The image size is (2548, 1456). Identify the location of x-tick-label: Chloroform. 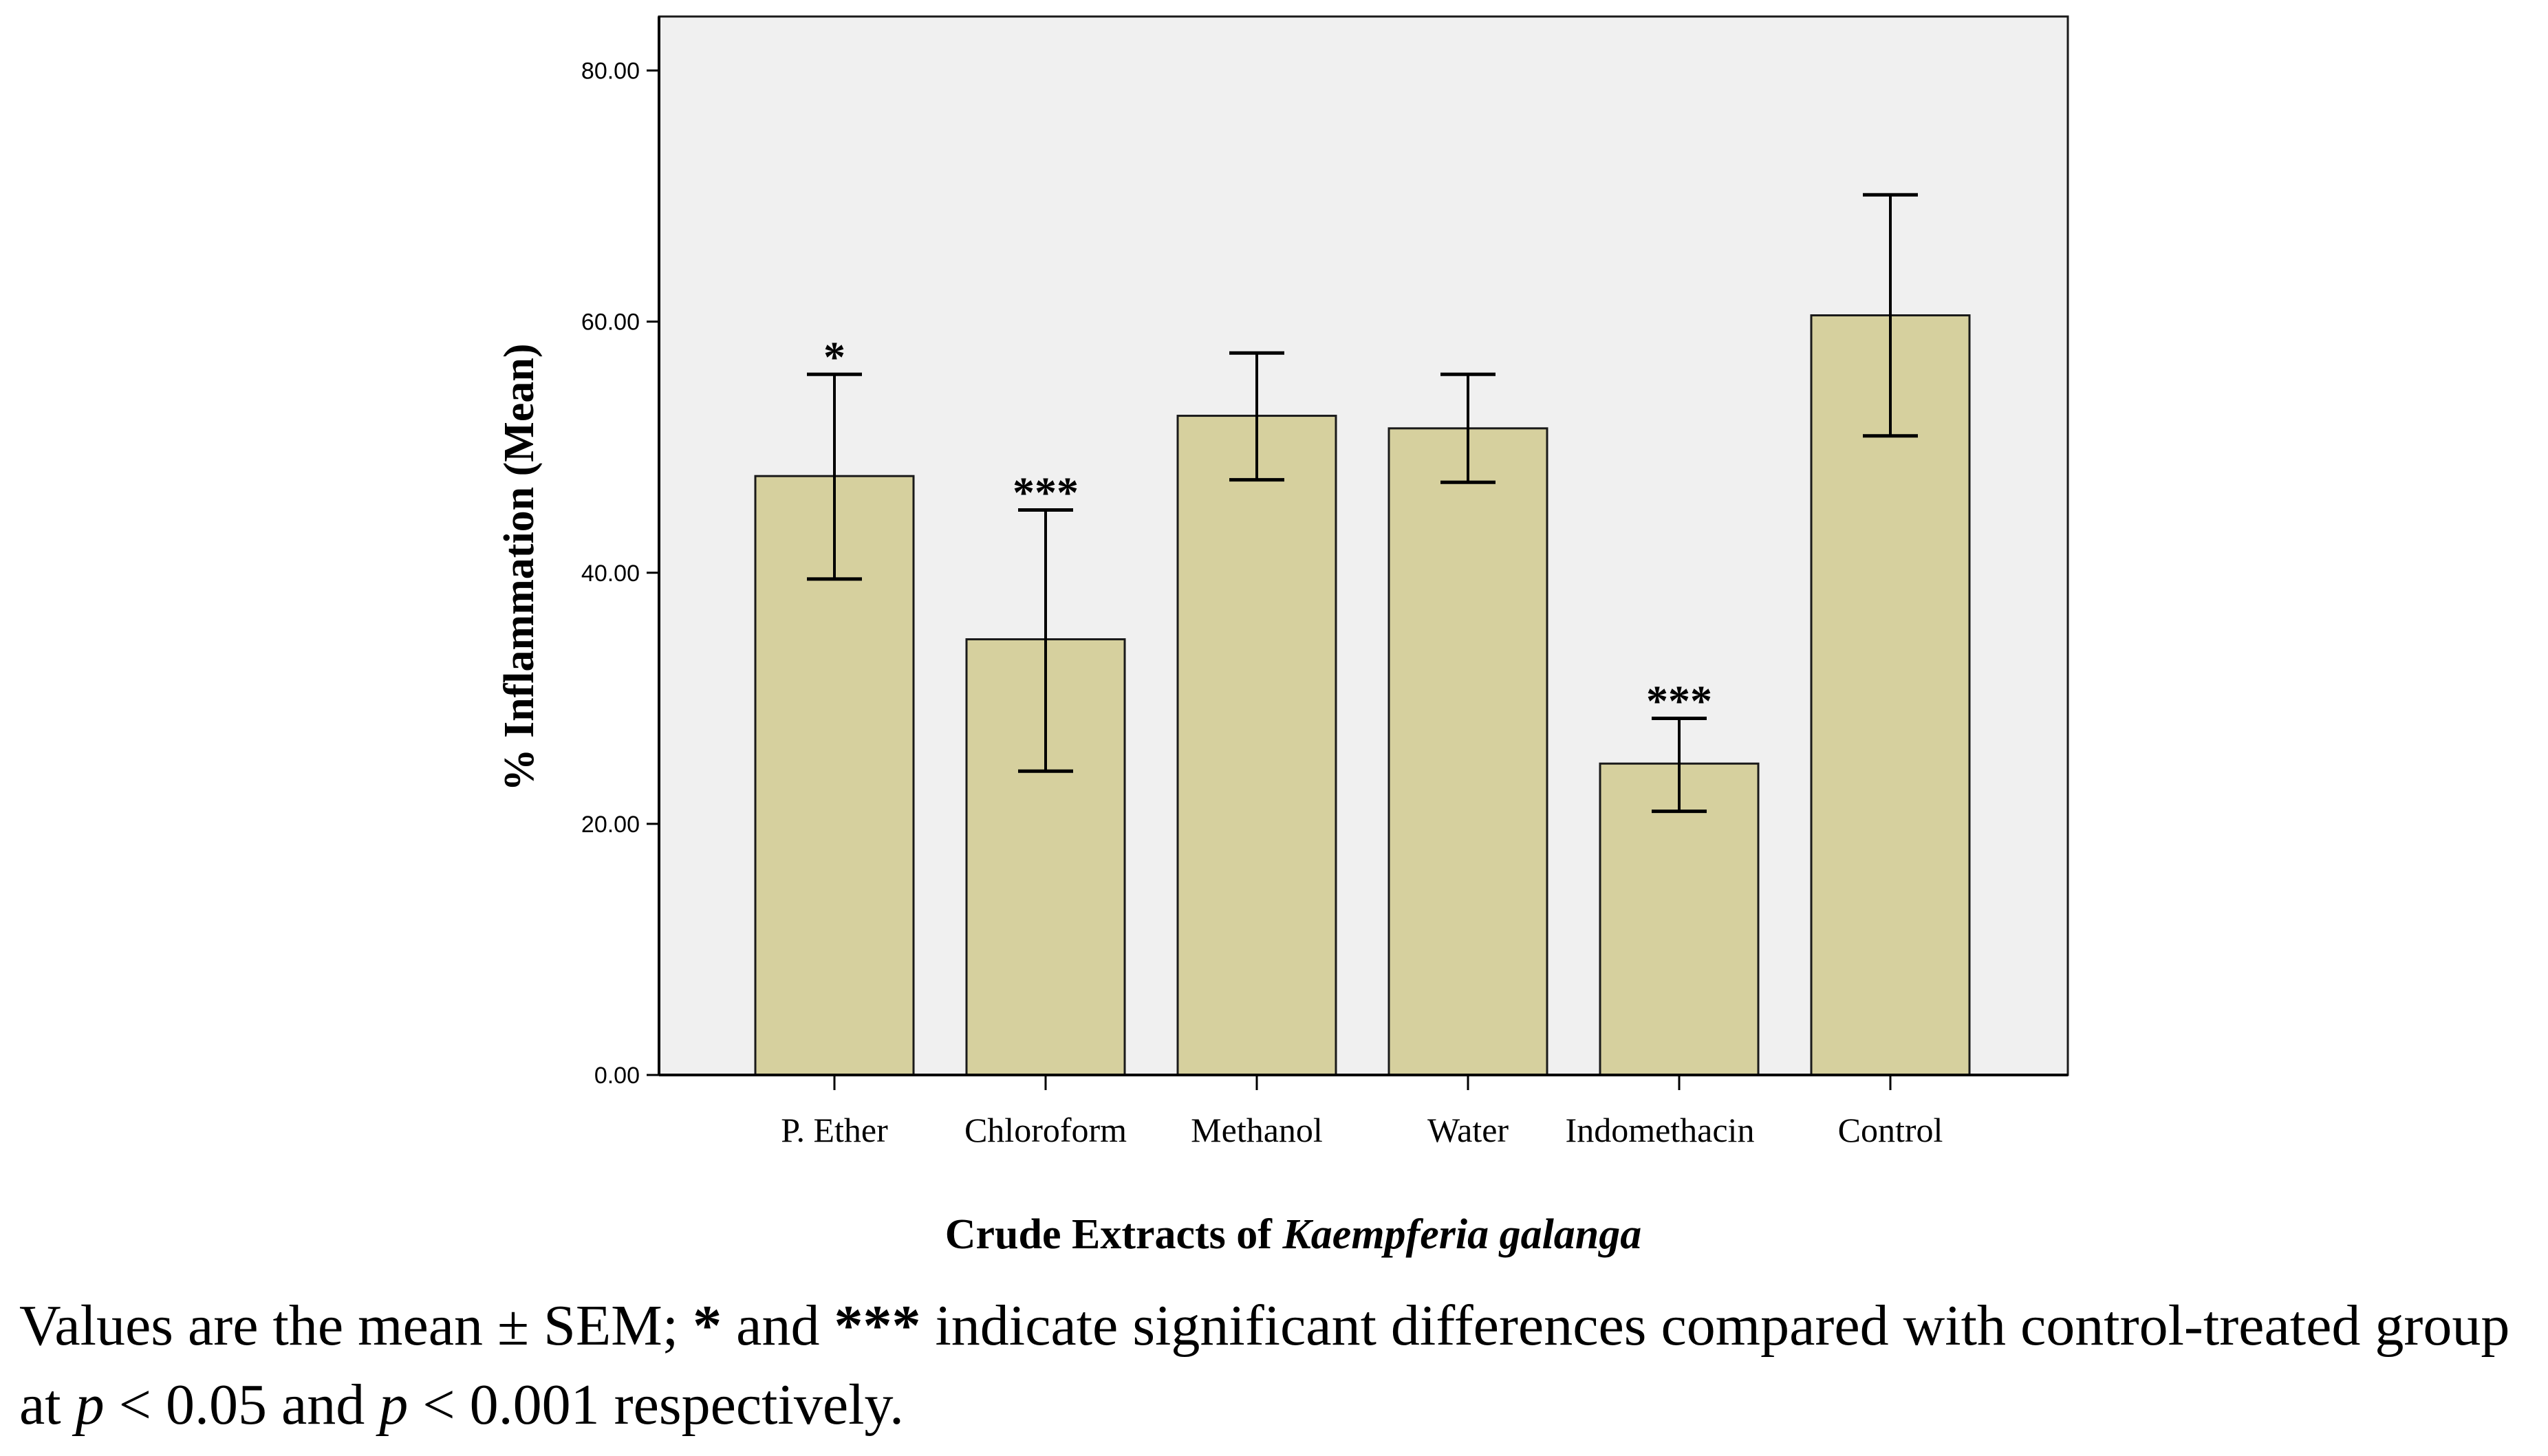
(1045, 1130).